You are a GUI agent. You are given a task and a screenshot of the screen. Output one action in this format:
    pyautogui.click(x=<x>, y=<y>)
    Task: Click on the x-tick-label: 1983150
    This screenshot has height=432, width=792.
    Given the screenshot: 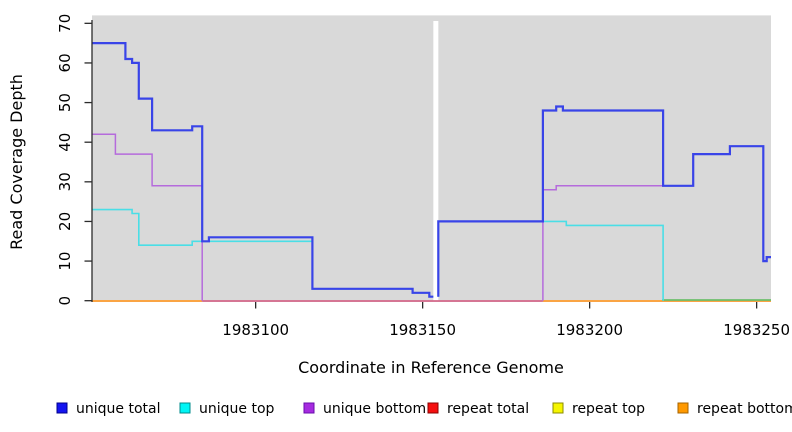 What is the action you would take?
    pyautogui.click(x=422, y=330)
    